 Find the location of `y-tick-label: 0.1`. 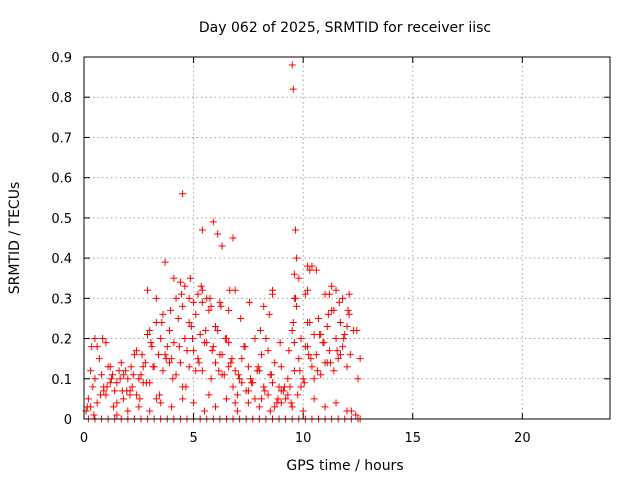

y-tick-label: 0.1 is located at coordinates (61, 380).